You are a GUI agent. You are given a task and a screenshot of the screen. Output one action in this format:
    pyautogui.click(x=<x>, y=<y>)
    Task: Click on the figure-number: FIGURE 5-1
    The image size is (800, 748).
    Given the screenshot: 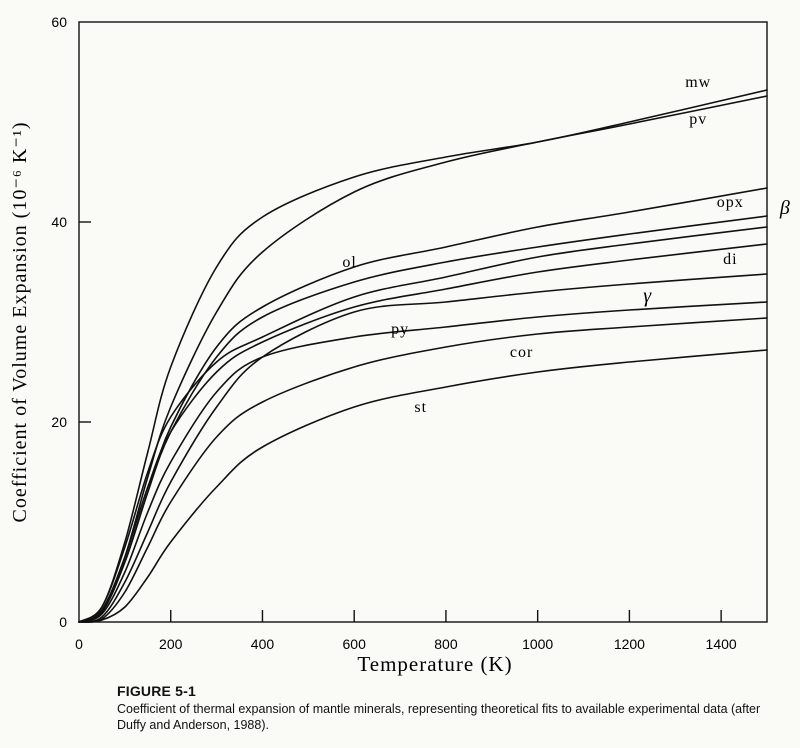 What is the action you would take?
    pyautogui.click(x=157, y=691)
    